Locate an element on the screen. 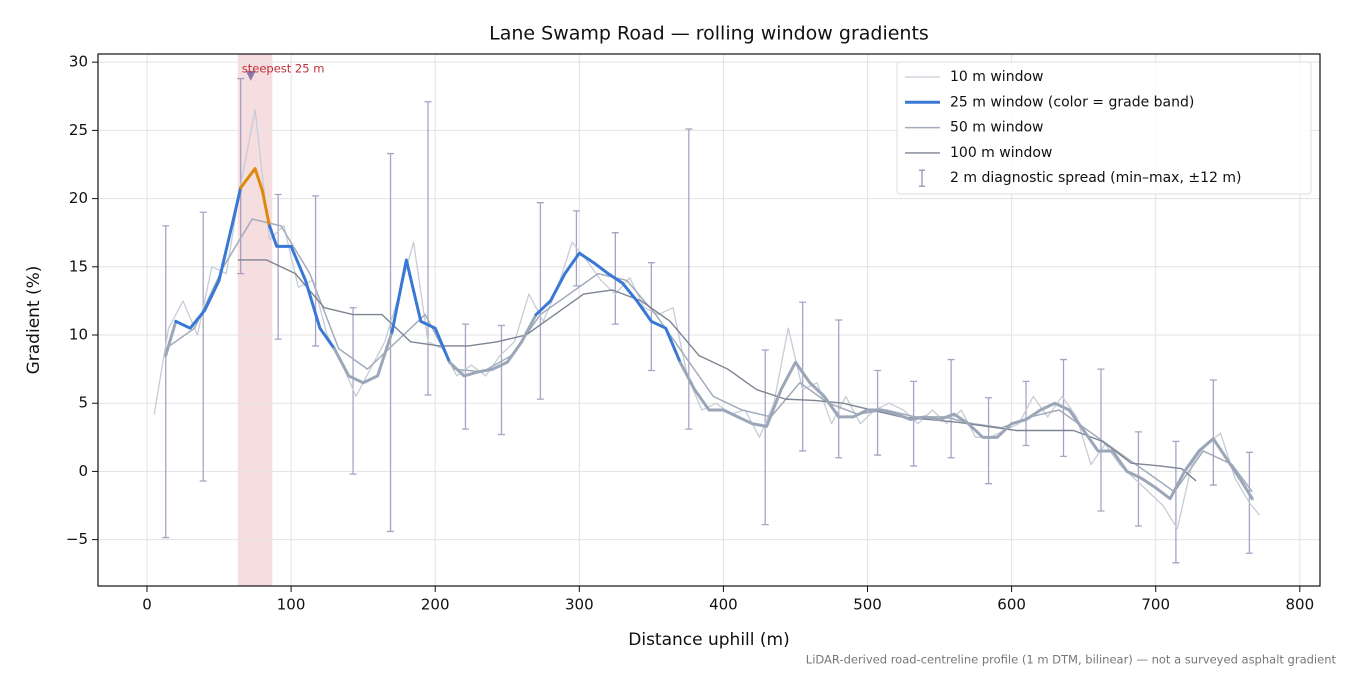 This screenshot has height=675, width=1350. x-tick-label: 800 is located at coordinates (1300, 605).